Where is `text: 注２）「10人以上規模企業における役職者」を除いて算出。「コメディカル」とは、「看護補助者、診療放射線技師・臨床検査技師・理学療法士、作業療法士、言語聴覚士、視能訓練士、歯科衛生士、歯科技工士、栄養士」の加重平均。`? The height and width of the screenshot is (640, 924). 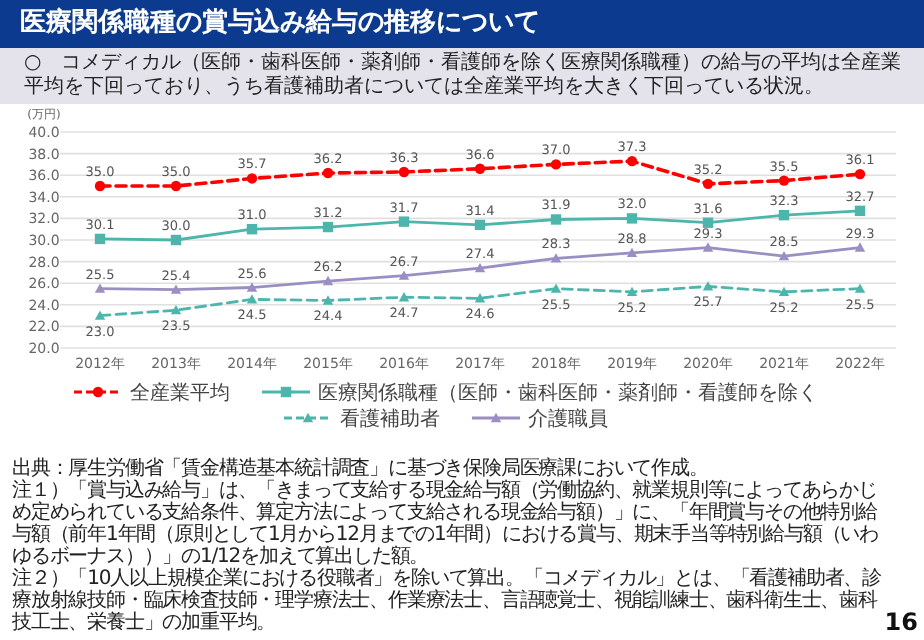 text: 注２）「10人以上規模企業における役職者」を除いて算出。「コメディカル」とは、「看護補助者、診療放射線技師・臨床検査技師・理学療法士、作業療法士、言語聴覚士、視能訓練士、歯科衛生士、歯科技工士、栄養士」の加重平均。 is located at coordinates (448, 601).